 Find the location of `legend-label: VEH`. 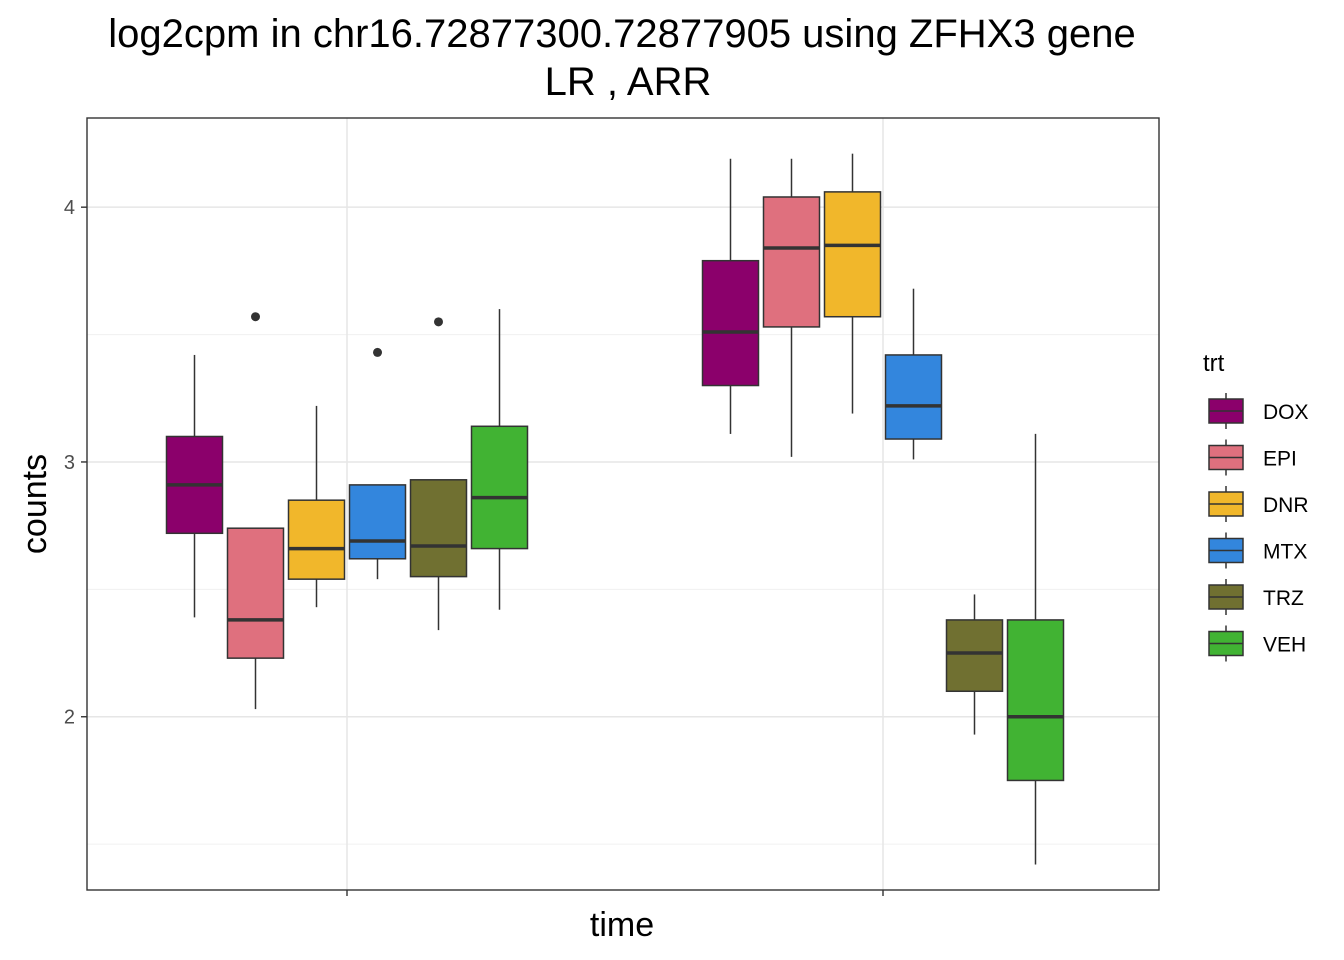

legend-label: VEH is located at coordinates (1284, 645).